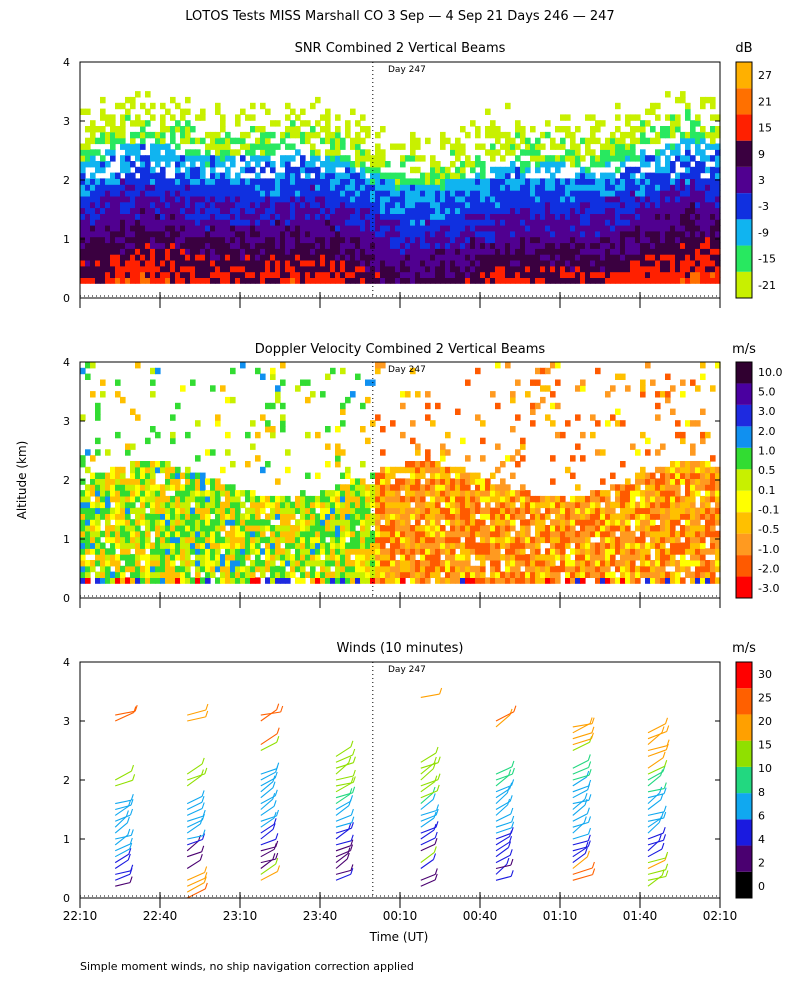 This screenshot has width=800, height=1000. I want to click on colorbar-label: 3, so click(761, 180).